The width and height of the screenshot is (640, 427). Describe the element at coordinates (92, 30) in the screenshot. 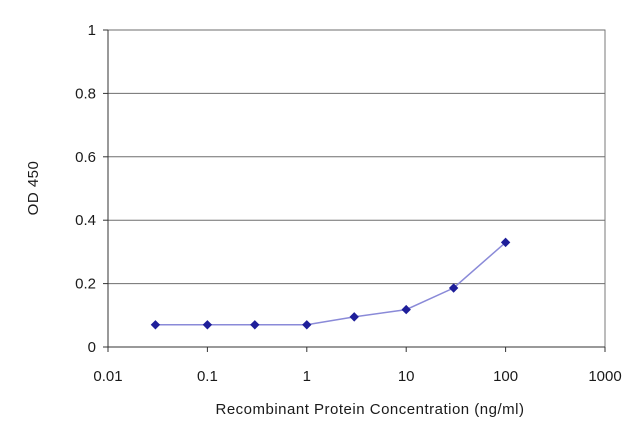

I see `y-tick-label: 1` at that location.